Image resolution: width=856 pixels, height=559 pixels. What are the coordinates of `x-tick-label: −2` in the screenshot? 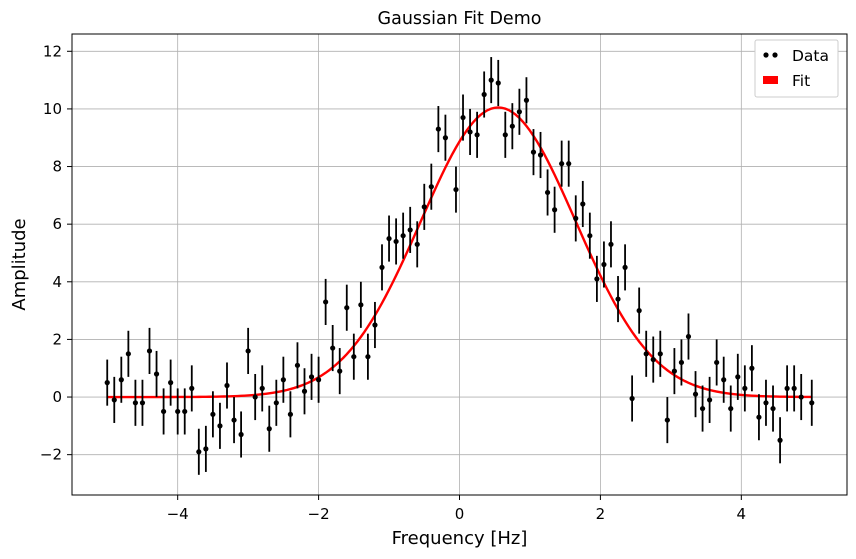 It's located at (319, 514).